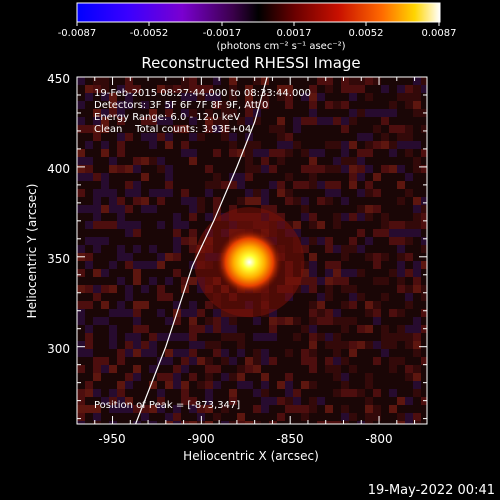 Image resolution: width=500 pixels, height=500 pixels. Describe the element at coordinates (167, 405) in the screenshot. I see `peak-position-label: Position of Peak = [-873,347]` at that location.